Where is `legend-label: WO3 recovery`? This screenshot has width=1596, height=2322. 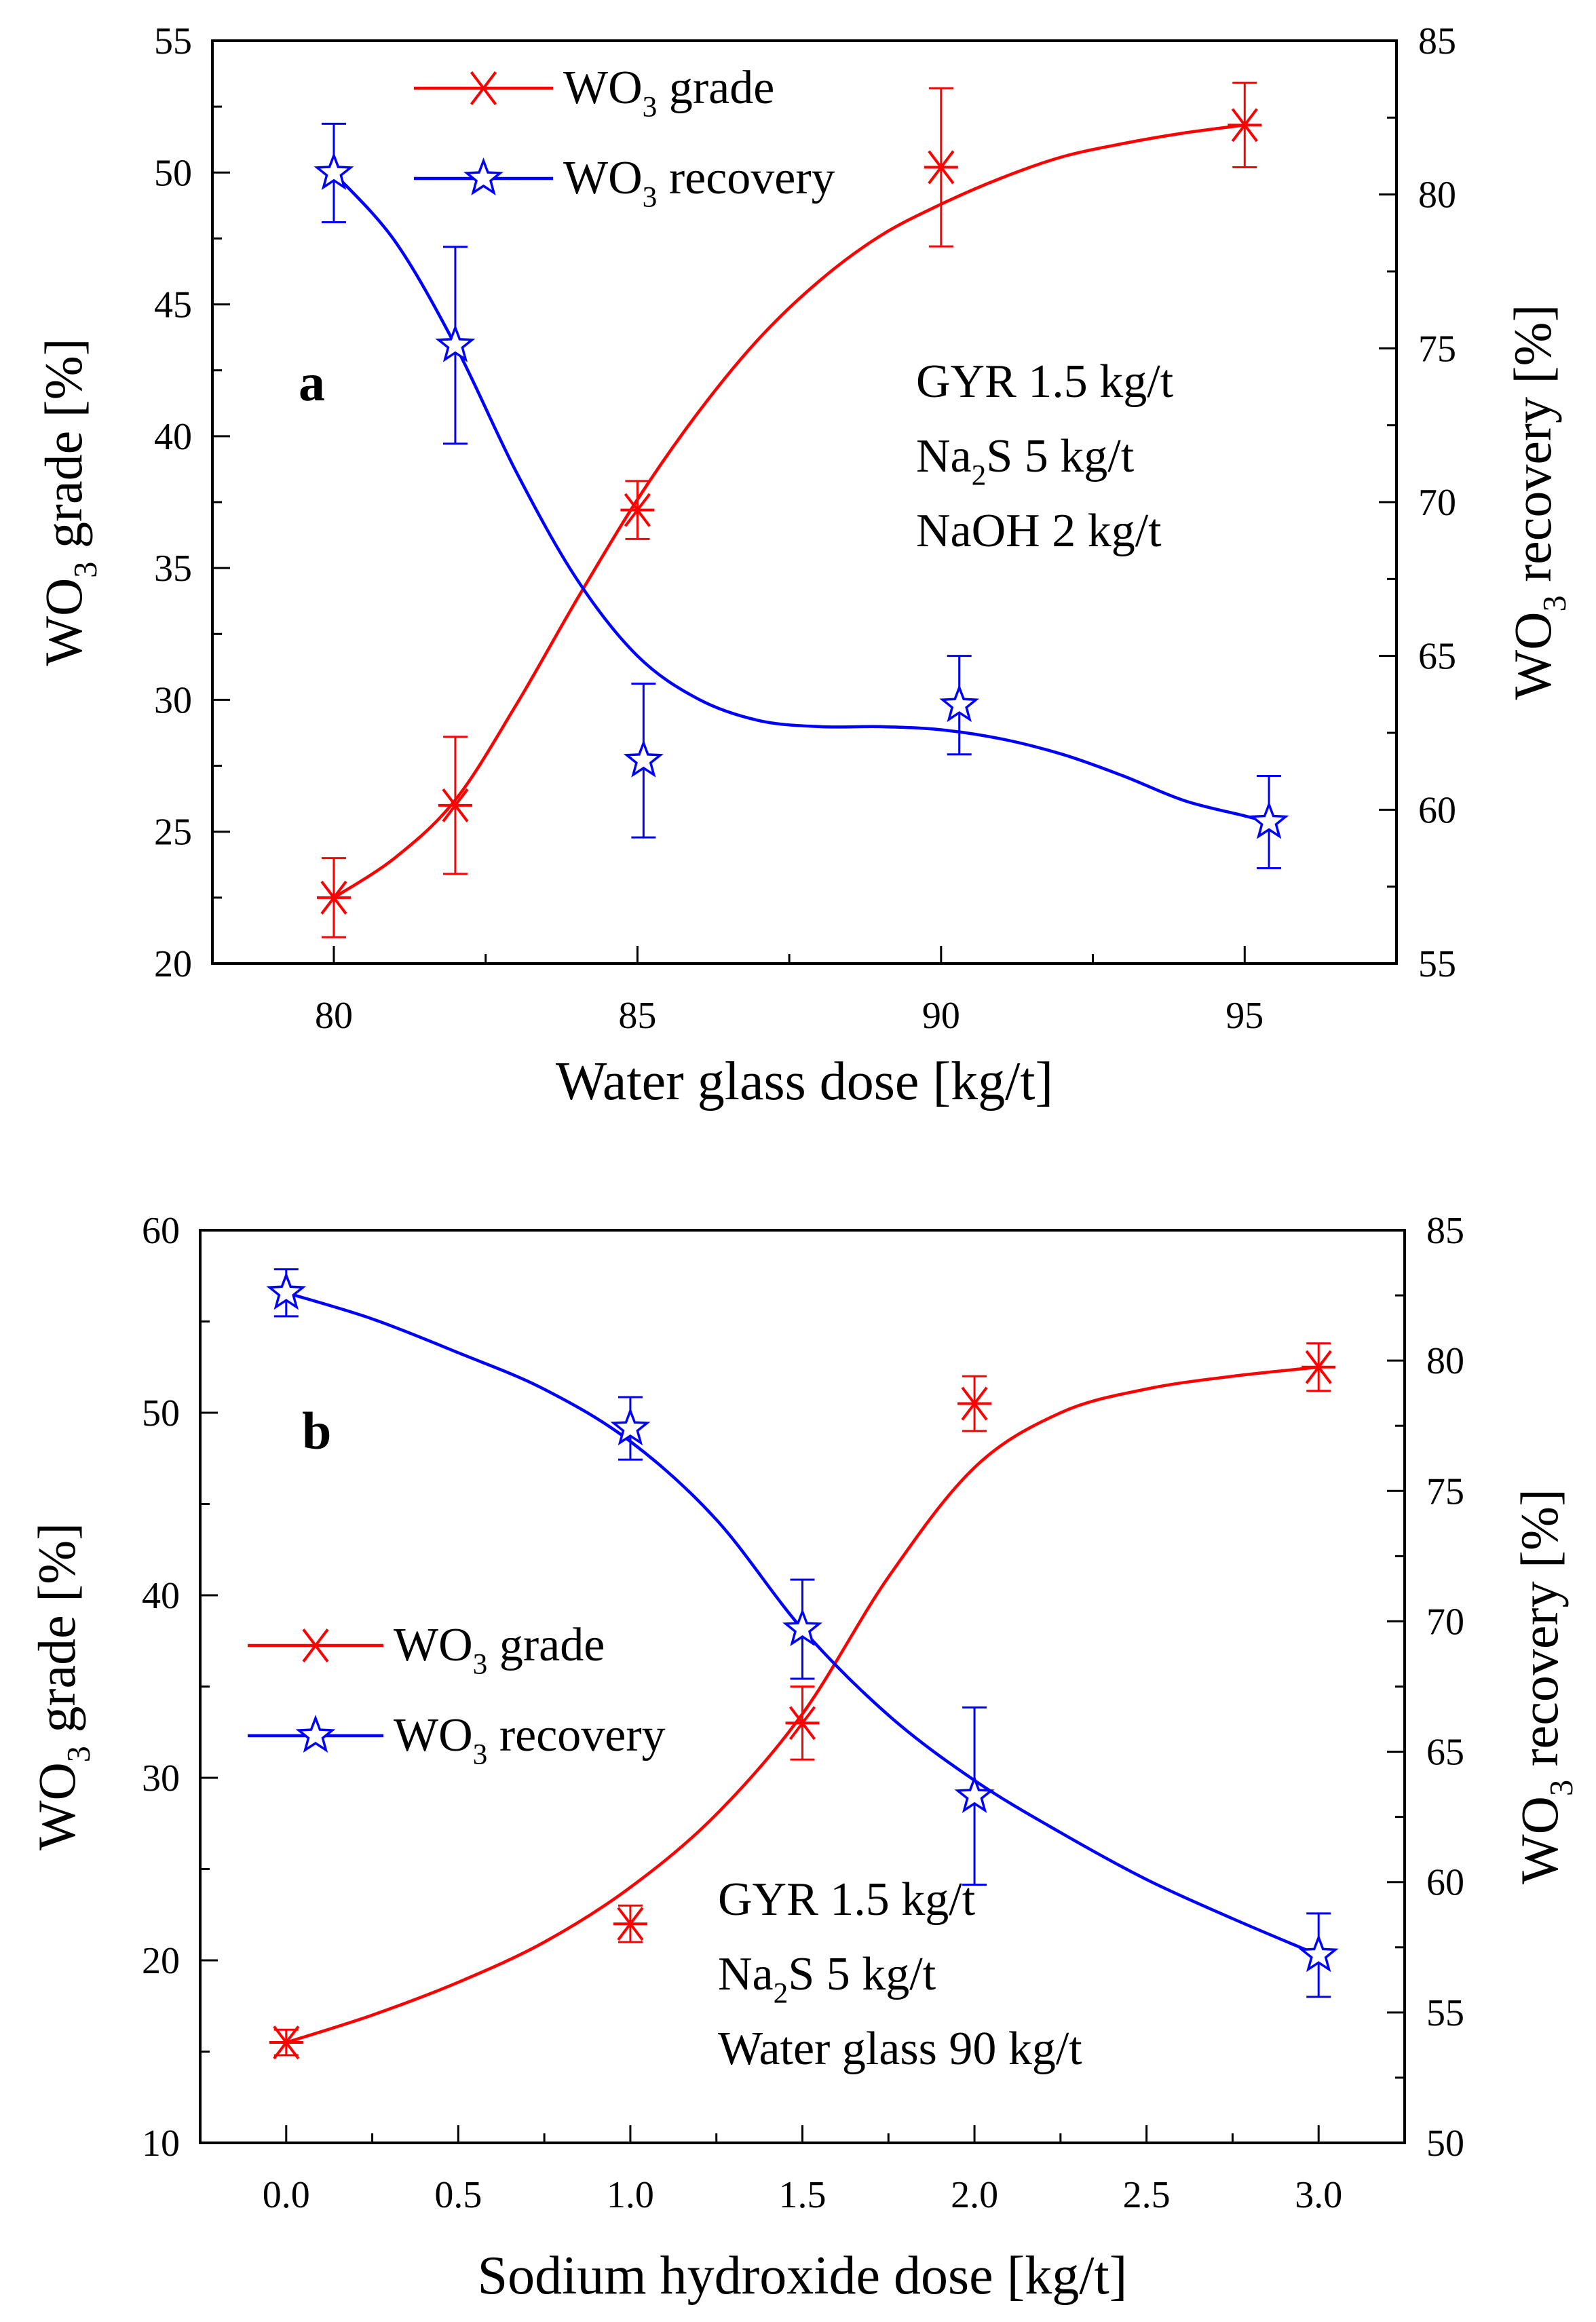 legend-label: WO3 recovery is located at coordinates (699, 183).